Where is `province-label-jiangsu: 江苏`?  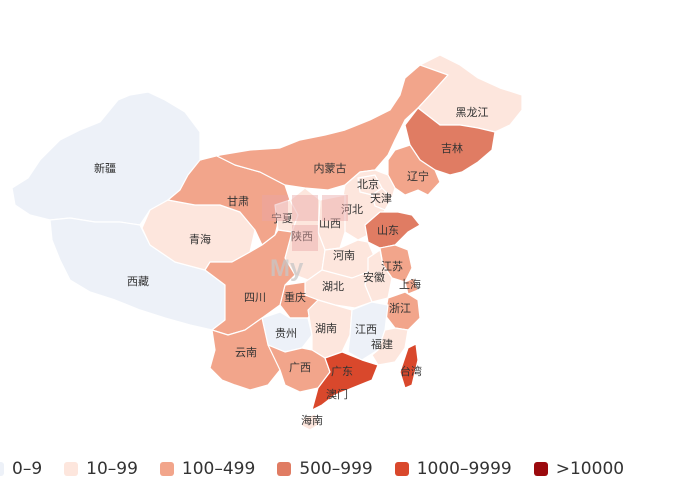
province-label-jiangsu: 江苏 is located at coordinates (392, 266).